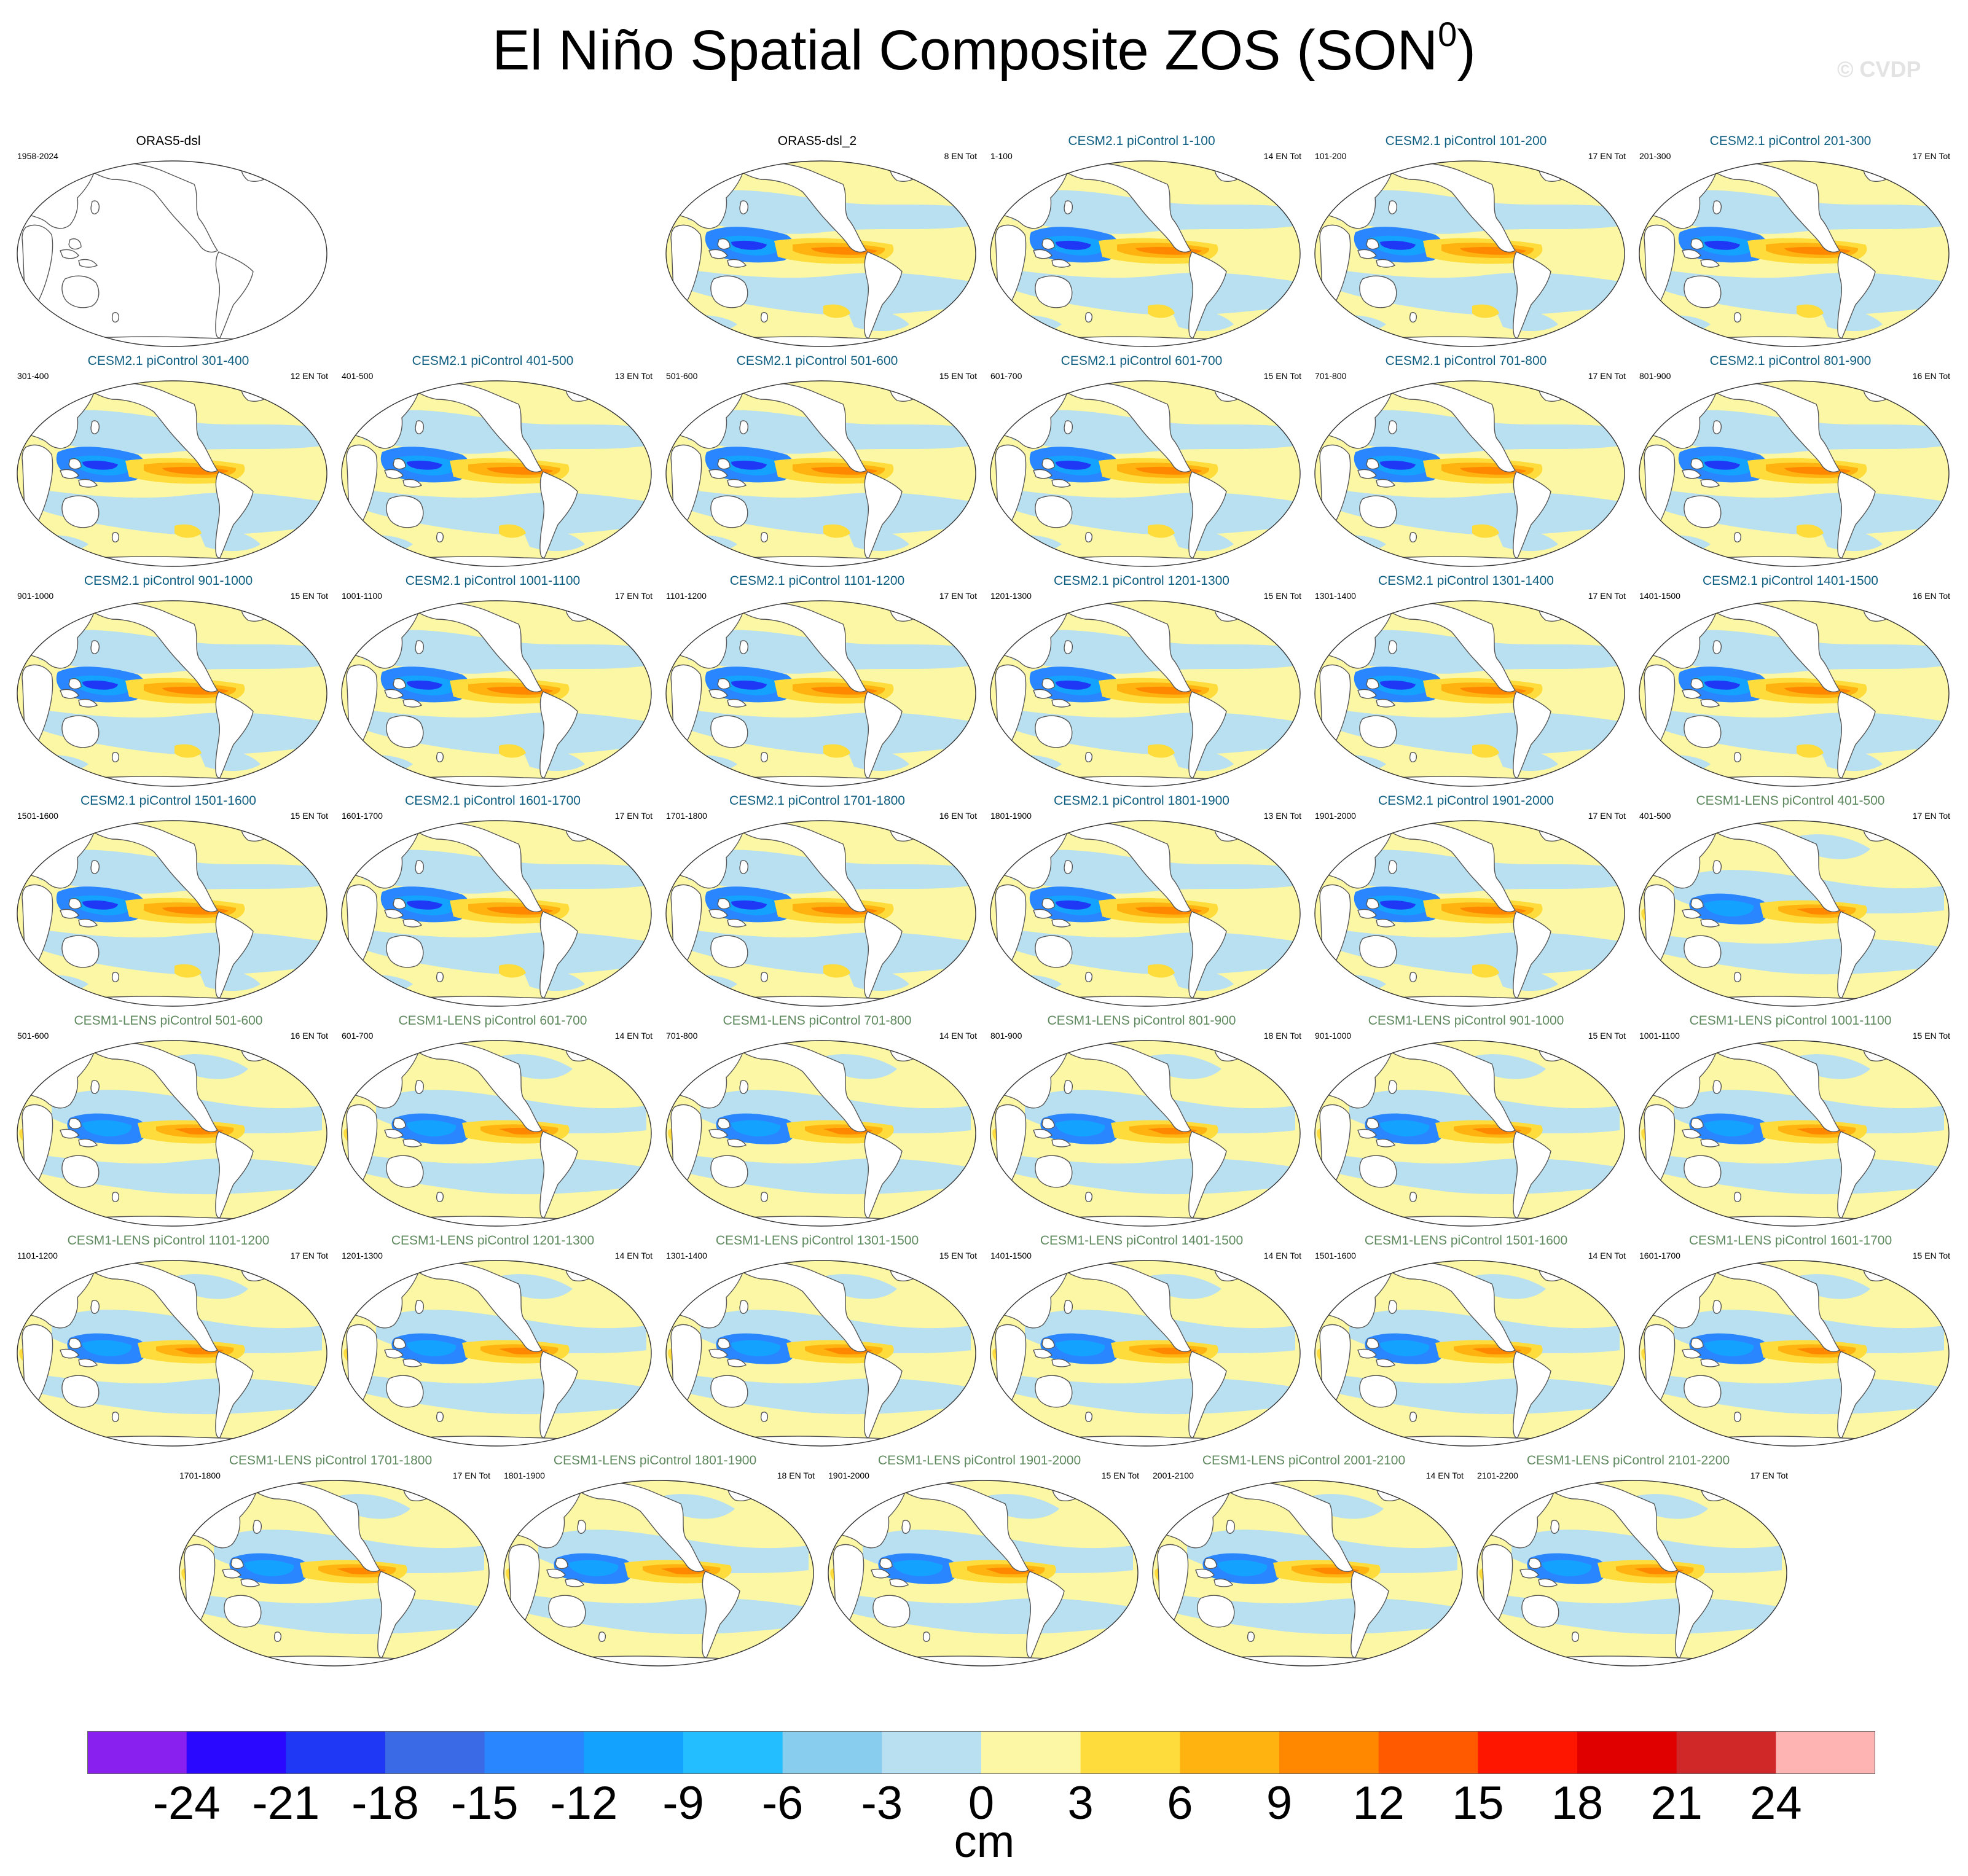  What do you see at coordinates (682, 376) in the screenshot?
I see `panel-years-label: 501-600` at bounding box center [682, 376].